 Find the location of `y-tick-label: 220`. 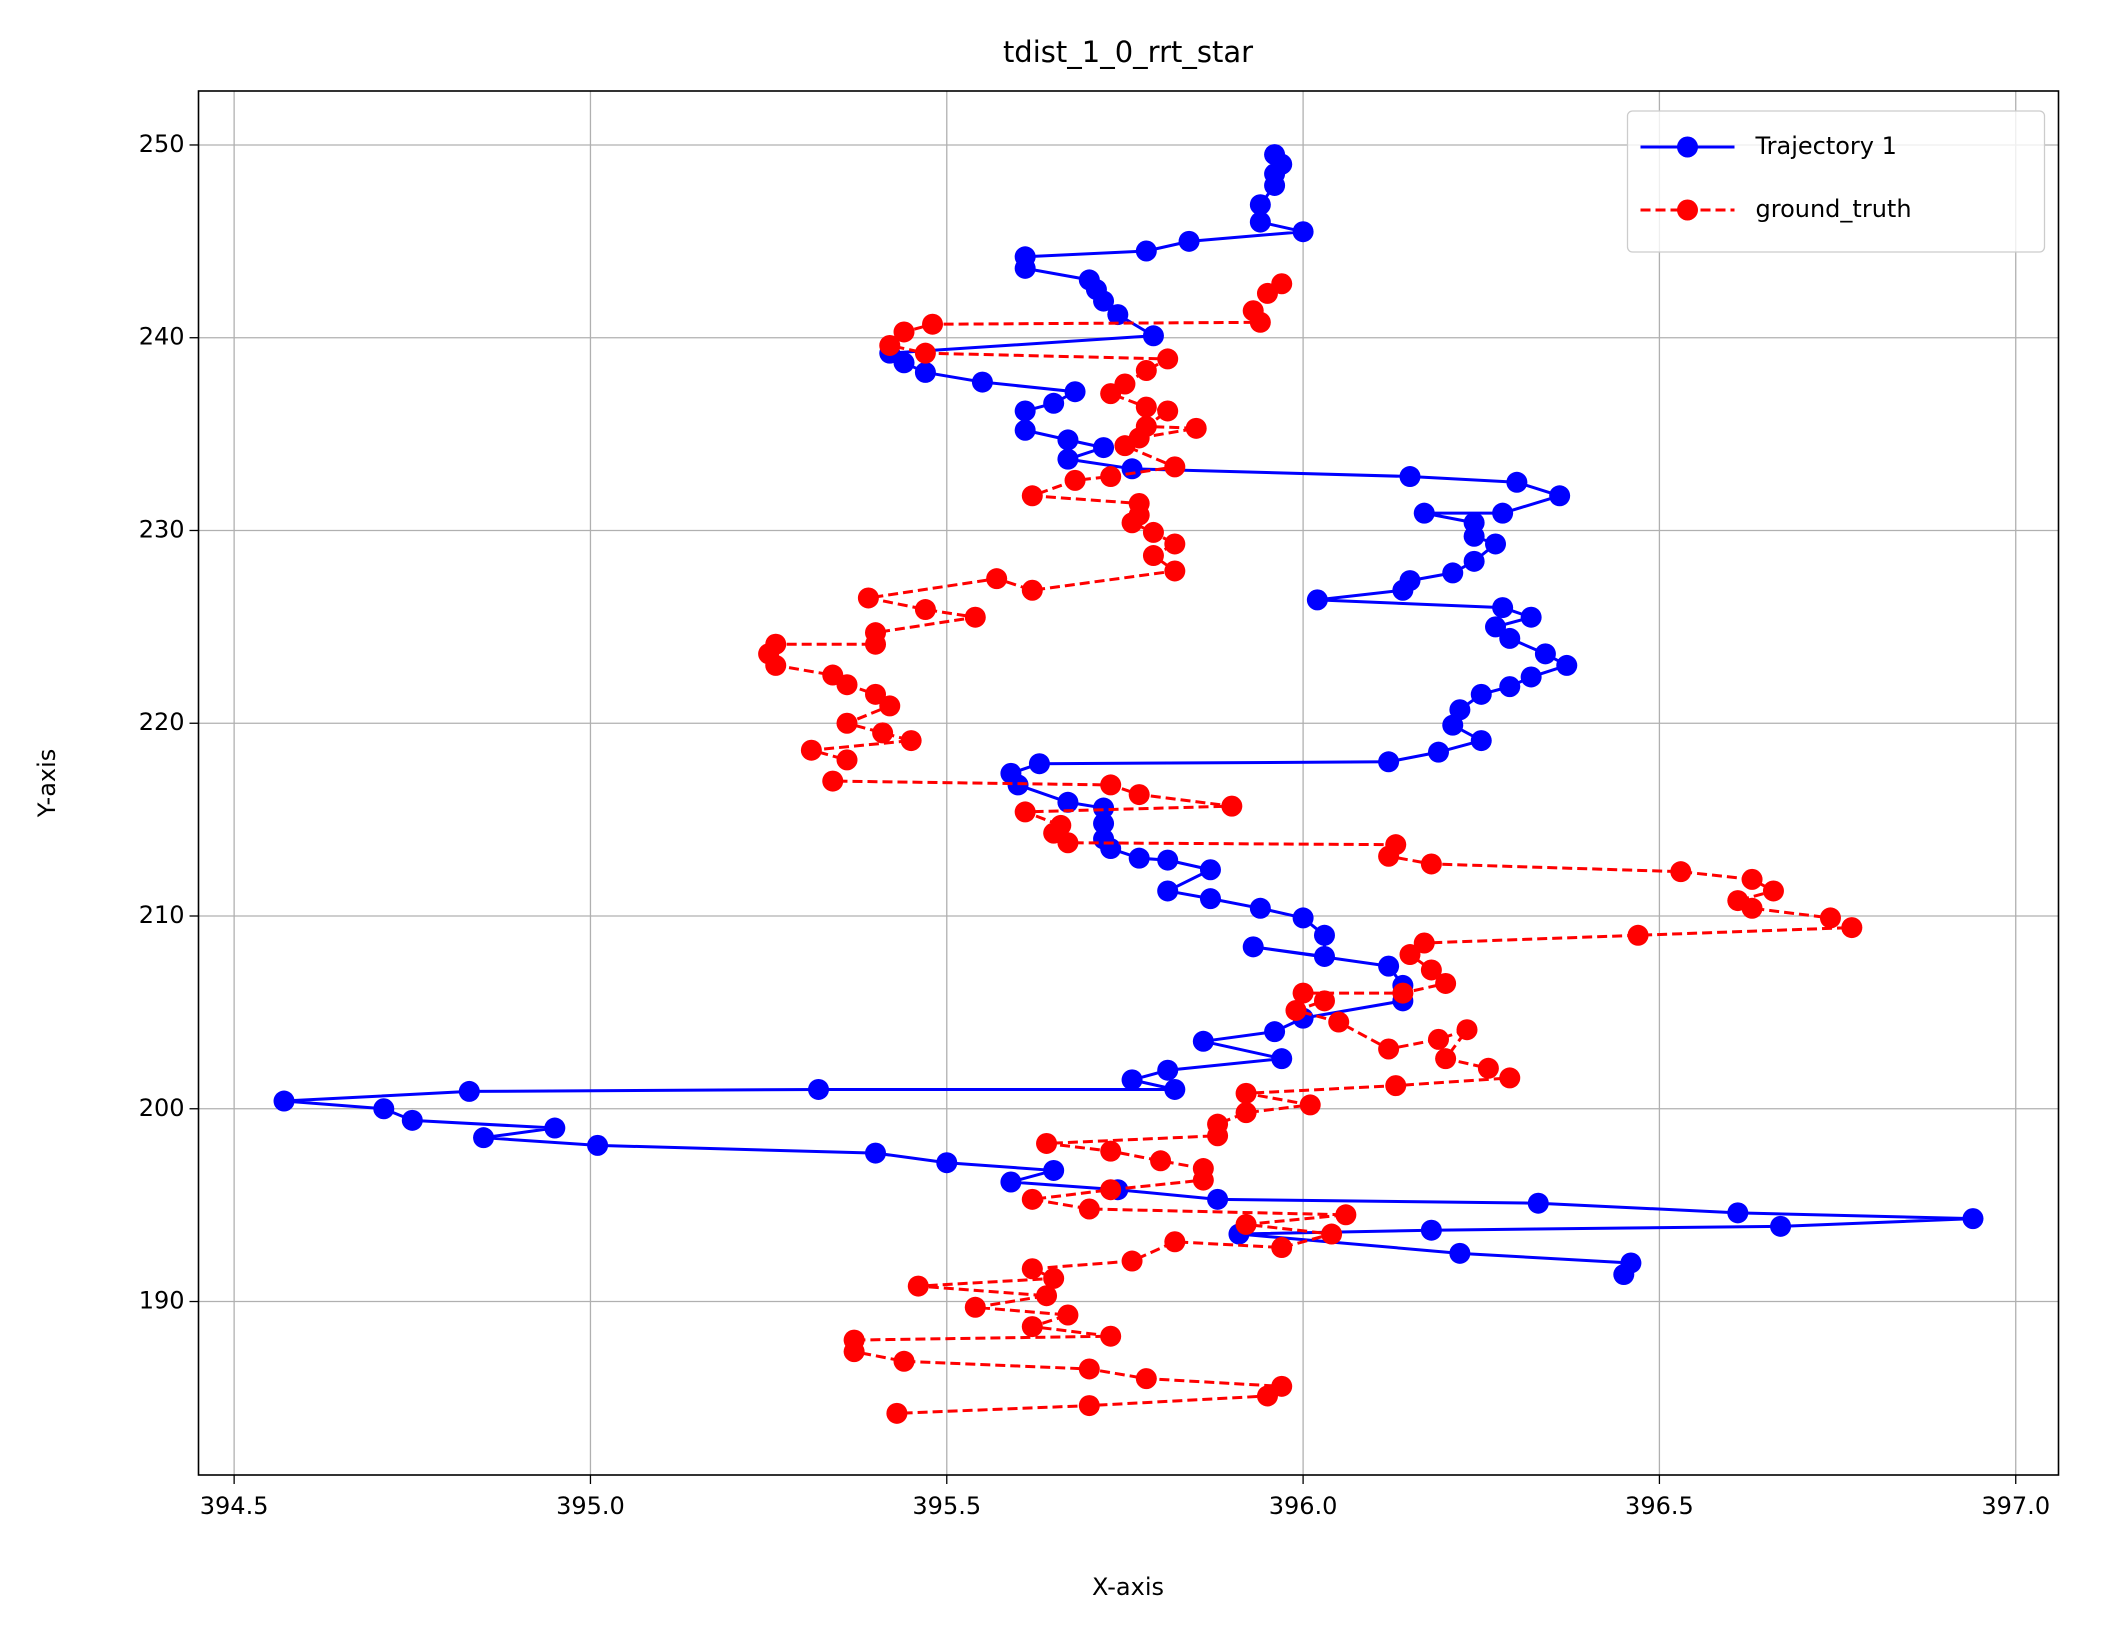

y-tick-label: 220 is located at coordinates (162, 722).